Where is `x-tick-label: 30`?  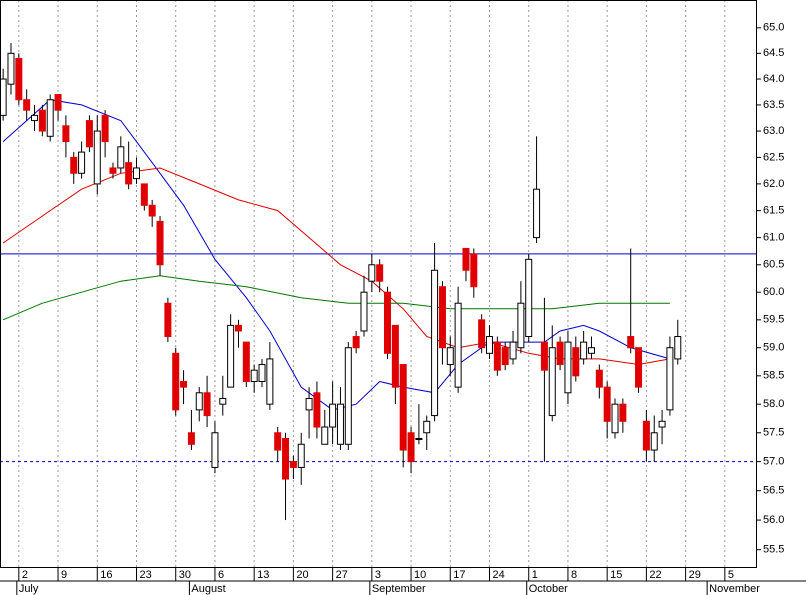 x-tick-label: 30 is located at coordinates (185, 575).